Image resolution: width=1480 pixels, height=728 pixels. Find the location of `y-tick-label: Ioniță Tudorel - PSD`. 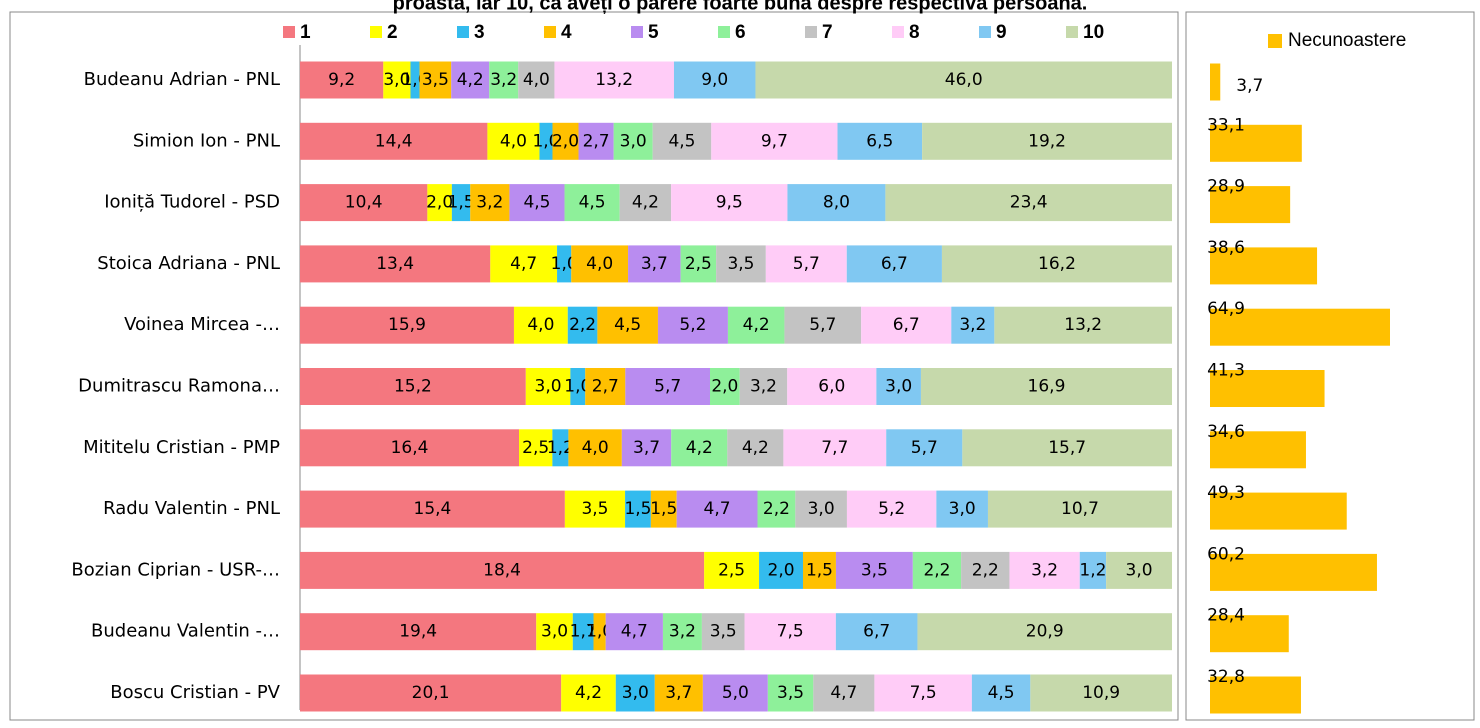

y-tick-label: Ioniță Tudorel - PSD is located at coordinates (192, 202).